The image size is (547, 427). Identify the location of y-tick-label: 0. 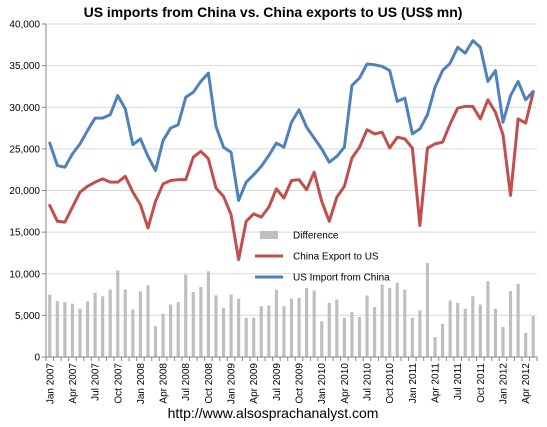
(37, 358).